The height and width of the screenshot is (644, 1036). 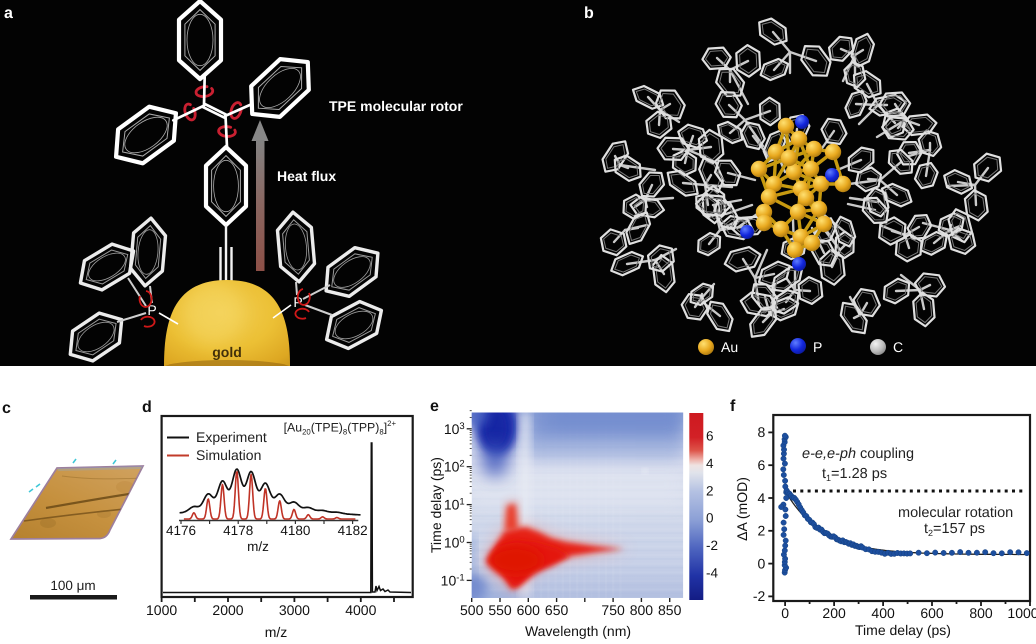 What do you see at coordinates (712, 573) in the screenshot?
I see `svg-text: -4` at bounding box center [712, 573].